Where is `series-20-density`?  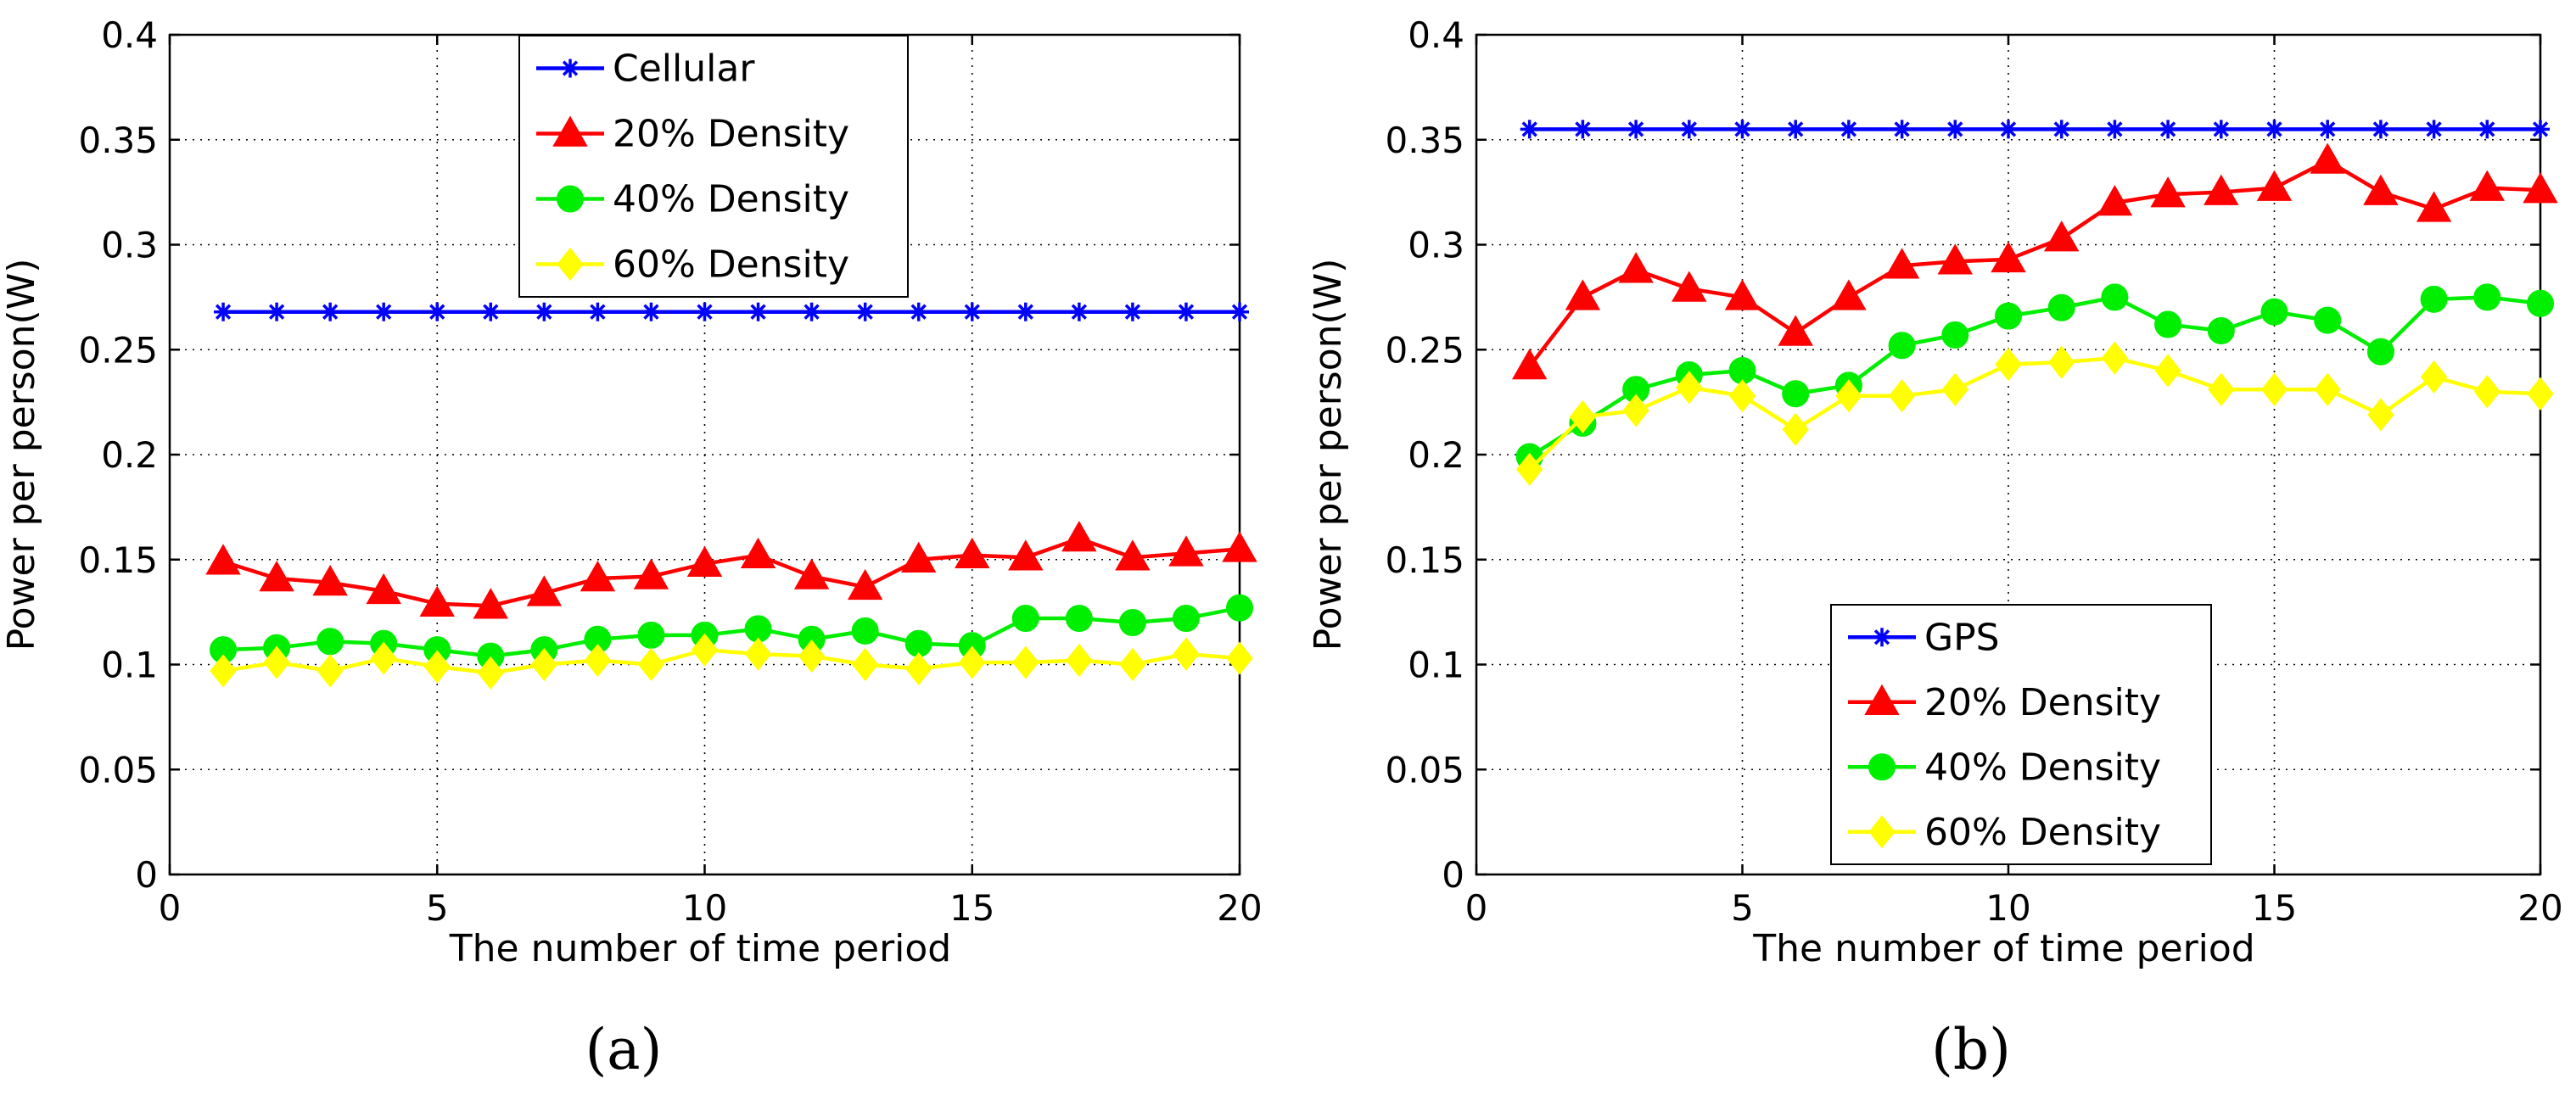
series-20-density is located at coordinates (2035, 261).